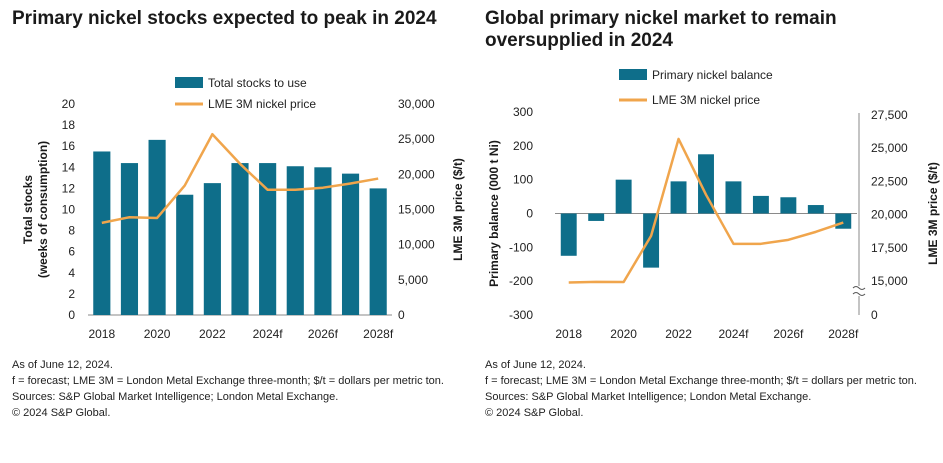 This screenshot has width=943, height=463. I want to click on bar-stocks-2027f, so click(350, 244).